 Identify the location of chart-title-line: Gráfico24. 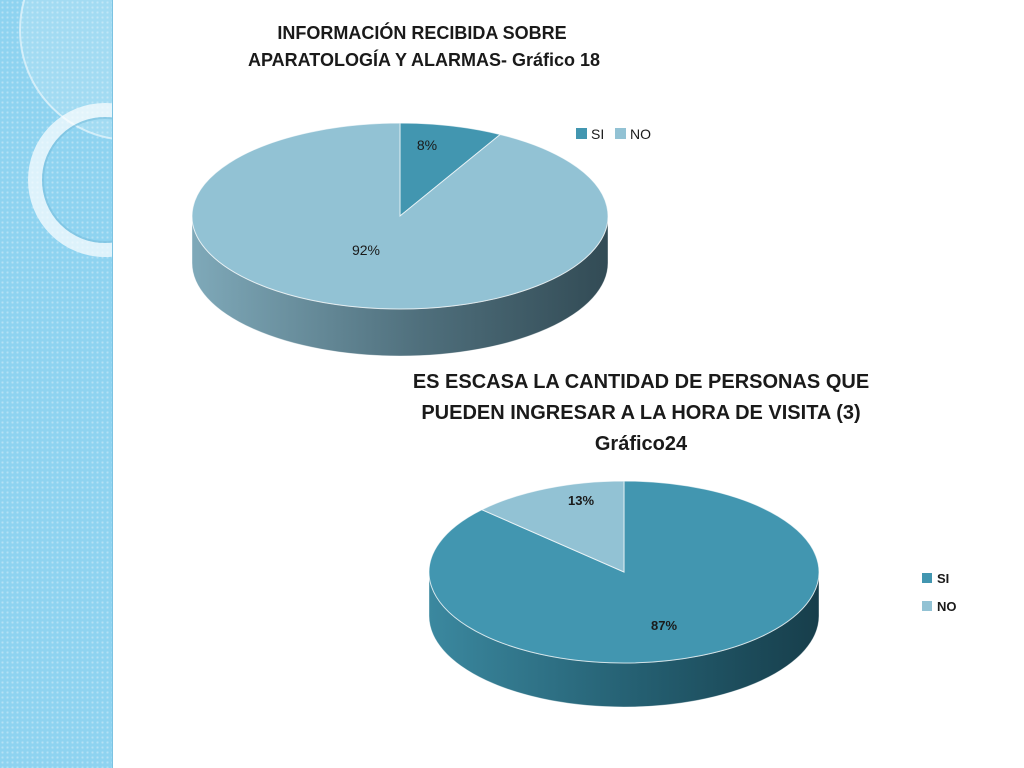
(641, 444).